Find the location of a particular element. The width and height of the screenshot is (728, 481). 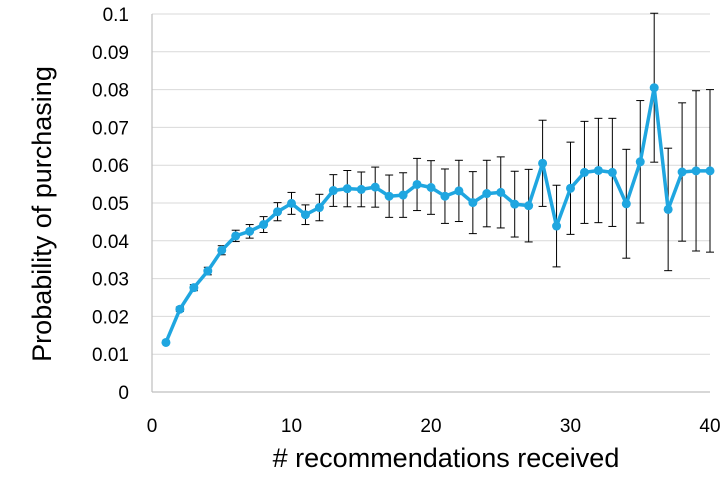

y-tick-label: 0.02 is located at coordinates (110, 317).